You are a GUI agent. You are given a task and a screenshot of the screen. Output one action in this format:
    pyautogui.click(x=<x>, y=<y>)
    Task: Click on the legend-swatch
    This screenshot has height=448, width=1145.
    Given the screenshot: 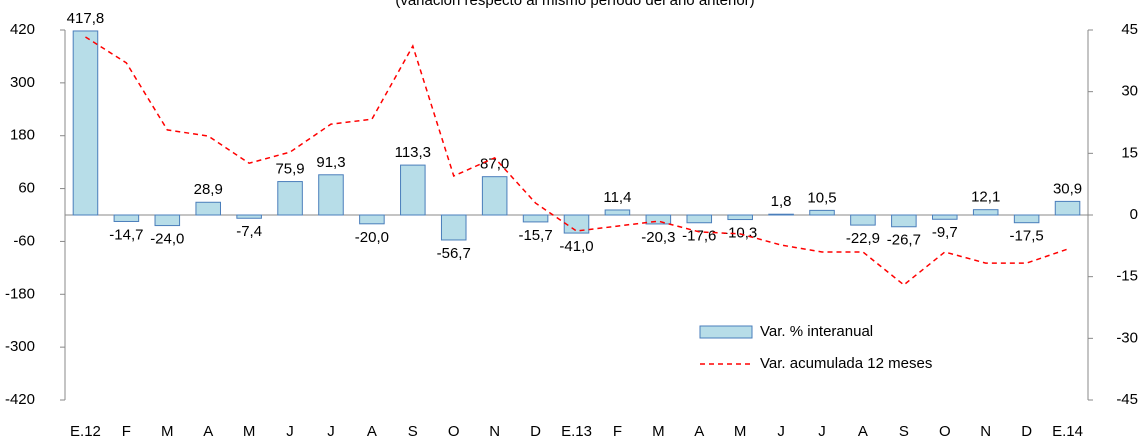 What is the action you would take?
    pyautogui.click(x=726, y=332)
    